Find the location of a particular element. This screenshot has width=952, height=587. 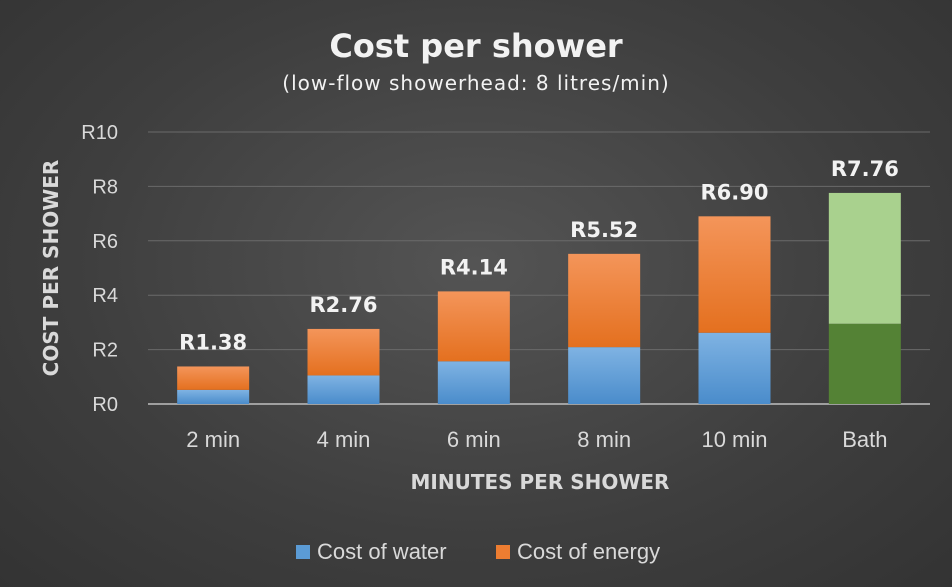

x-axis-title: MINUTES PER SHOWER is located at coordinates (540, 482).